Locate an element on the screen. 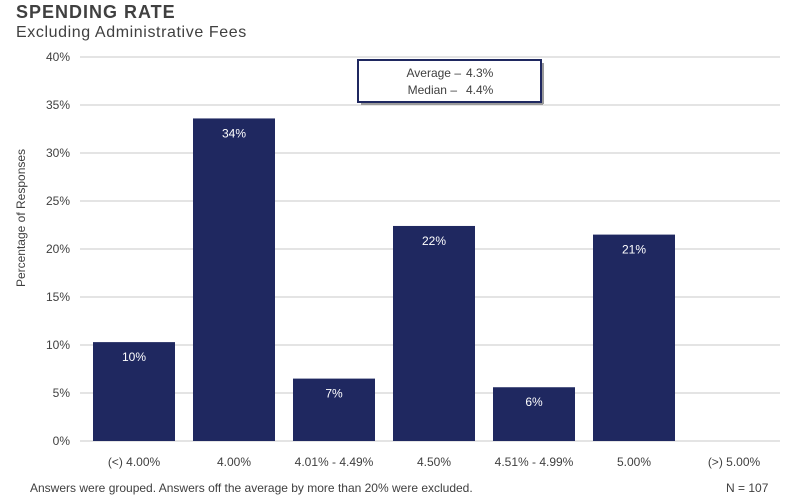  bar-data-label: 10% is located at coordinates (134, 357).